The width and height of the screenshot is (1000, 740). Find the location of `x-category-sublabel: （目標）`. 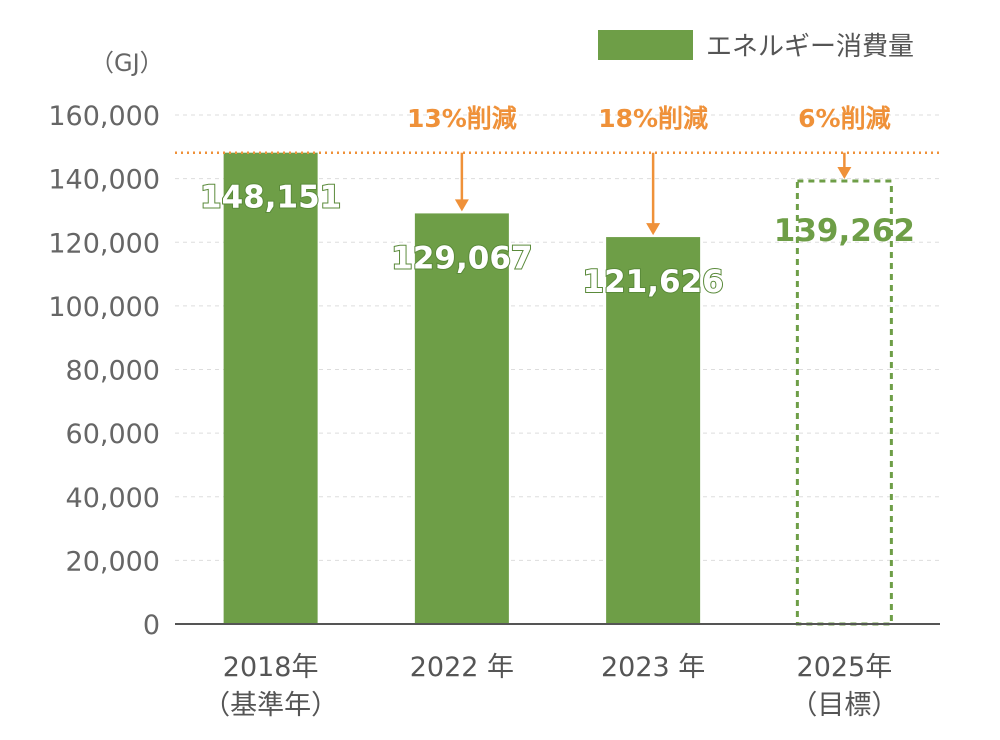

x-category-sublabel: （目標） is located at coordinates (844, 705).